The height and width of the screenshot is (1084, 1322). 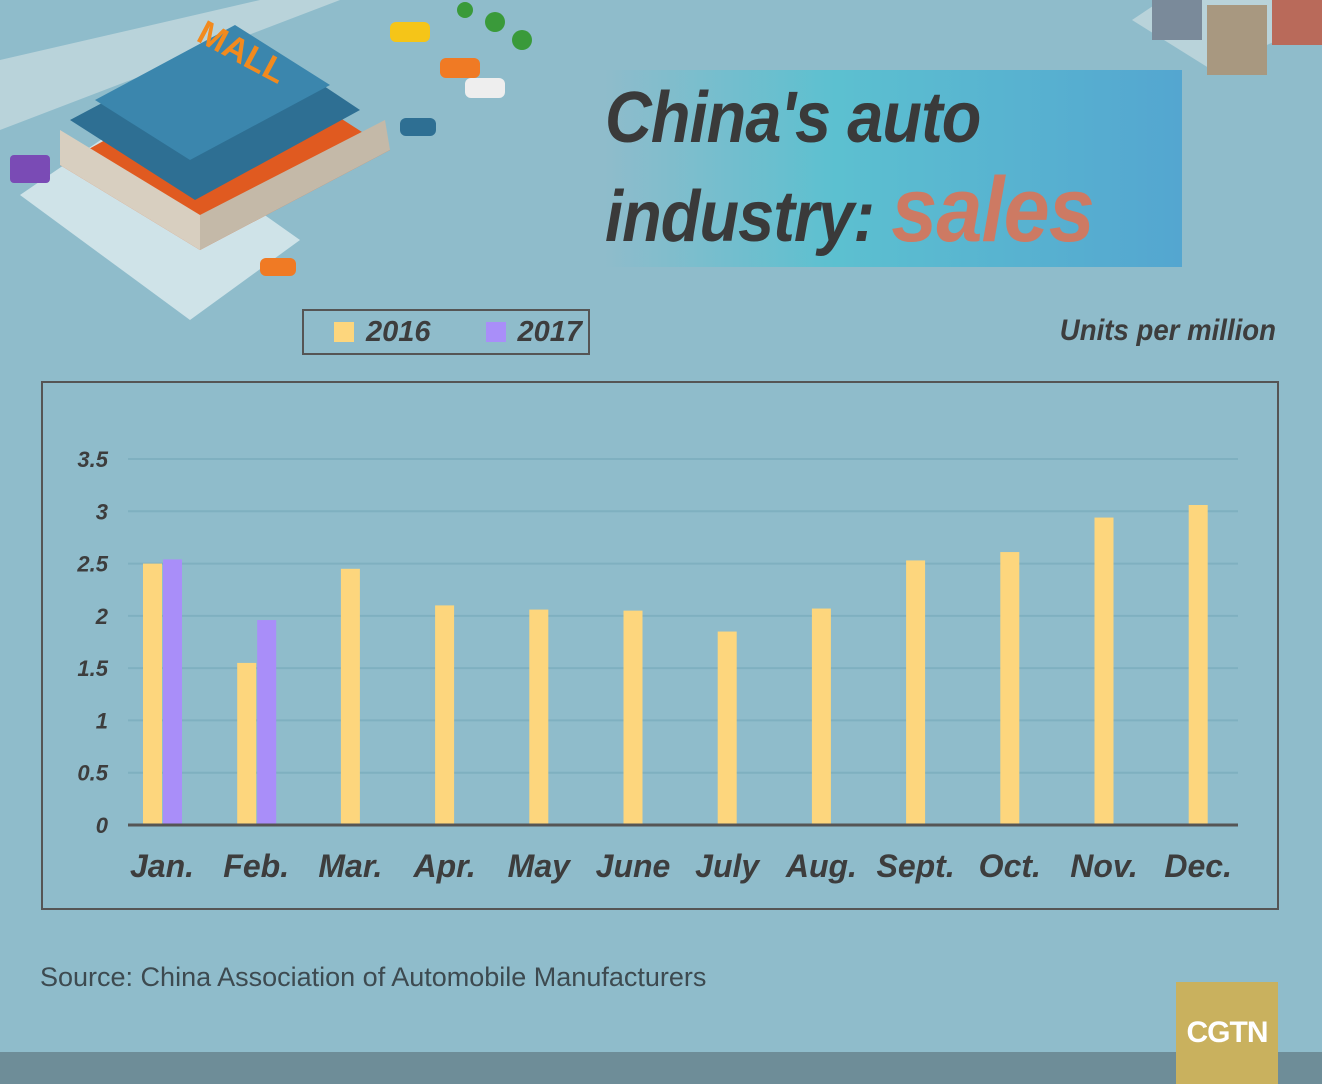 I want to click on bar-2016-apr, so click(x=445, y=715).